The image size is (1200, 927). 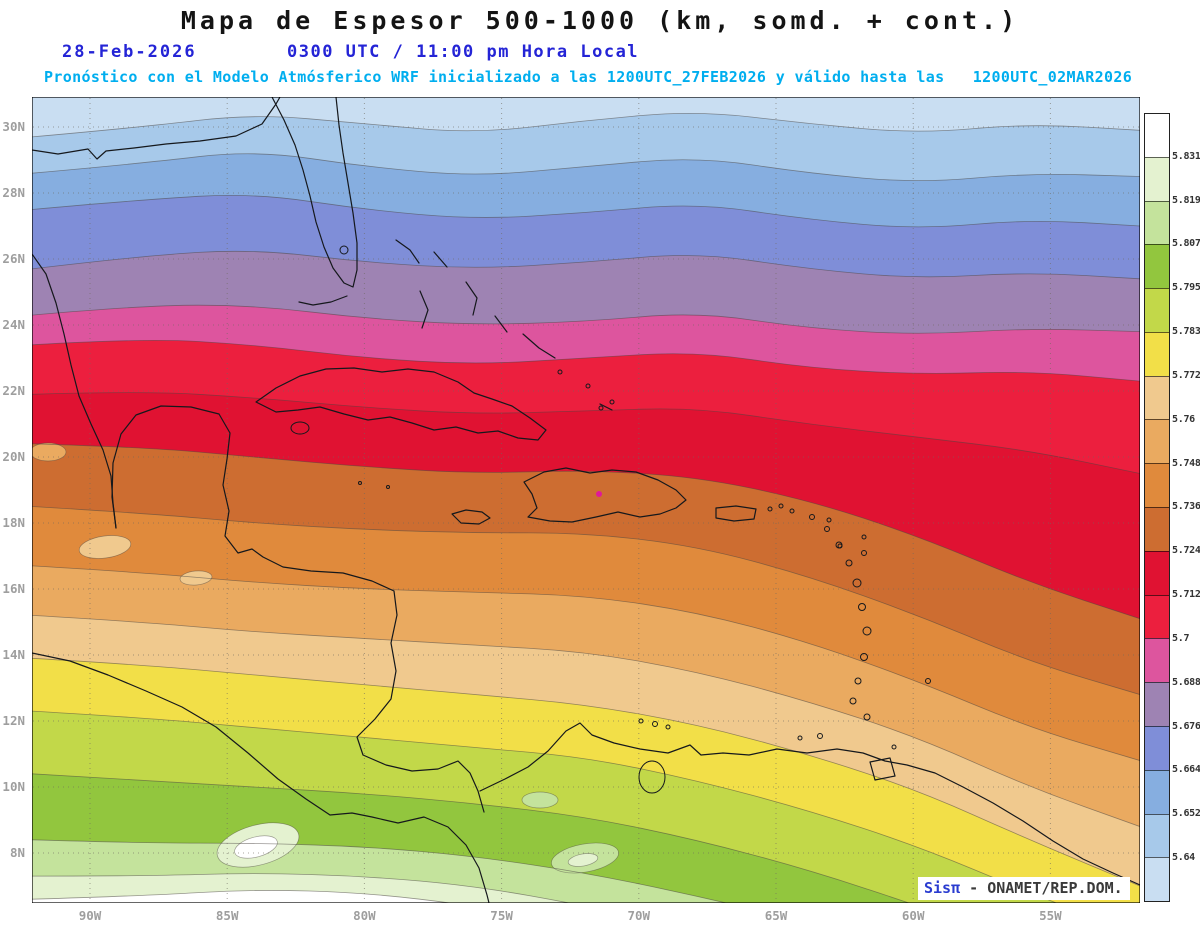 I want to click on colorbar-seg-5.772-5.783, so click(x=1157, y=353).